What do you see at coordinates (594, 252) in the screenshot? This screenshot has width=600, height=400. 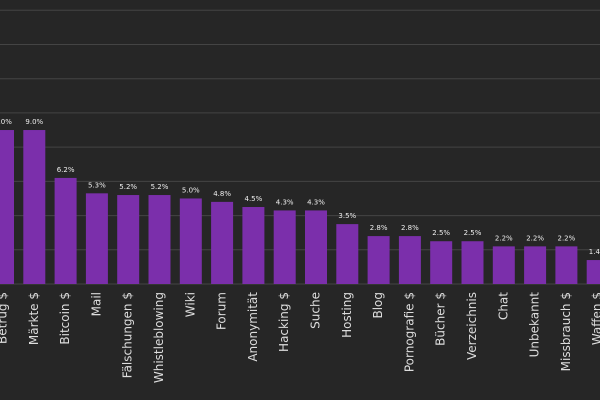 I see `value-label: 1.4%` at bounding box center [594, 252].